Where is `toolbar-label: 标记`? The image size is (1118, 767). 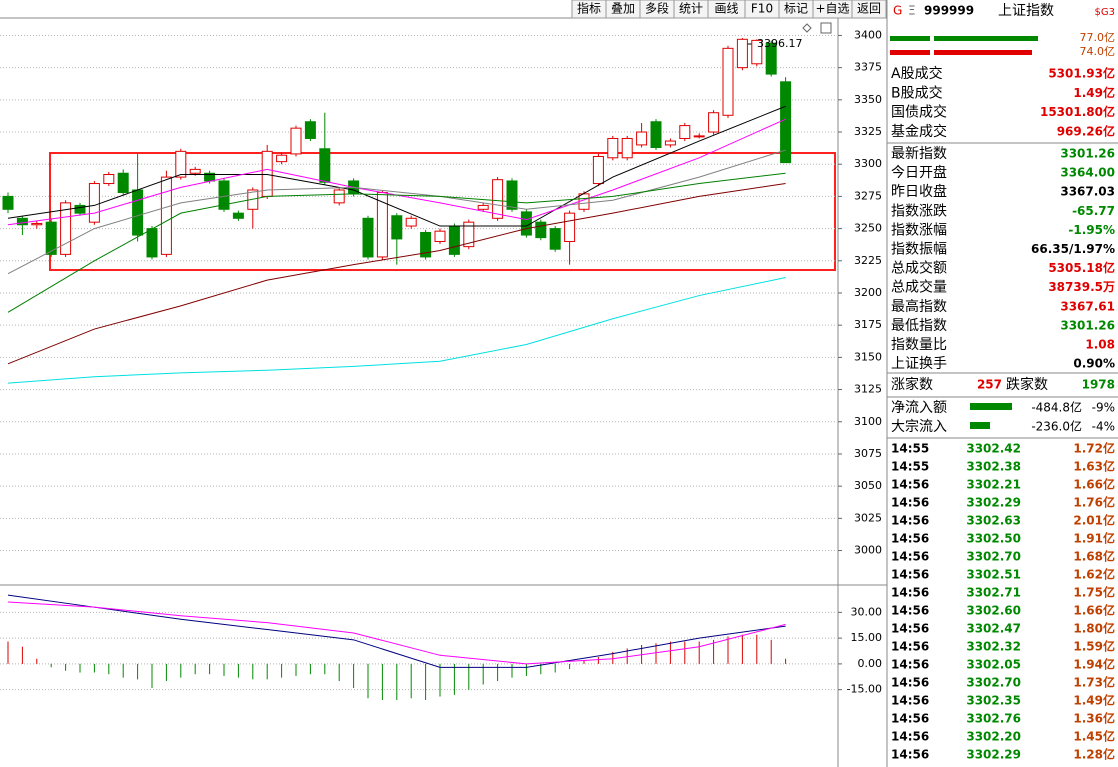
toolbar-label: 标记 is located at coordinates (796, 9).